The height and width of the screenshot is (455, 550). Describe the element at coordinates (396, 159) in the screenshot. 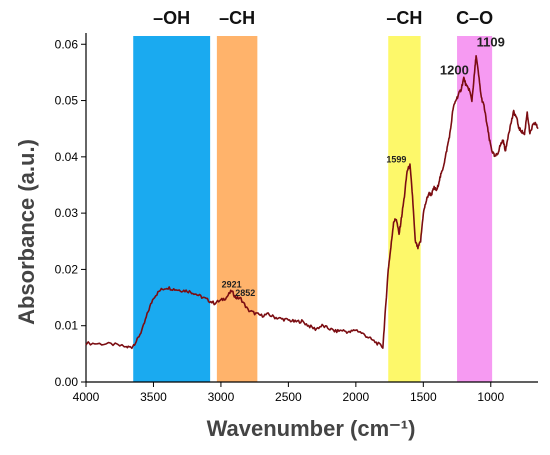

I see `peak-label-2: 1599` at that location.